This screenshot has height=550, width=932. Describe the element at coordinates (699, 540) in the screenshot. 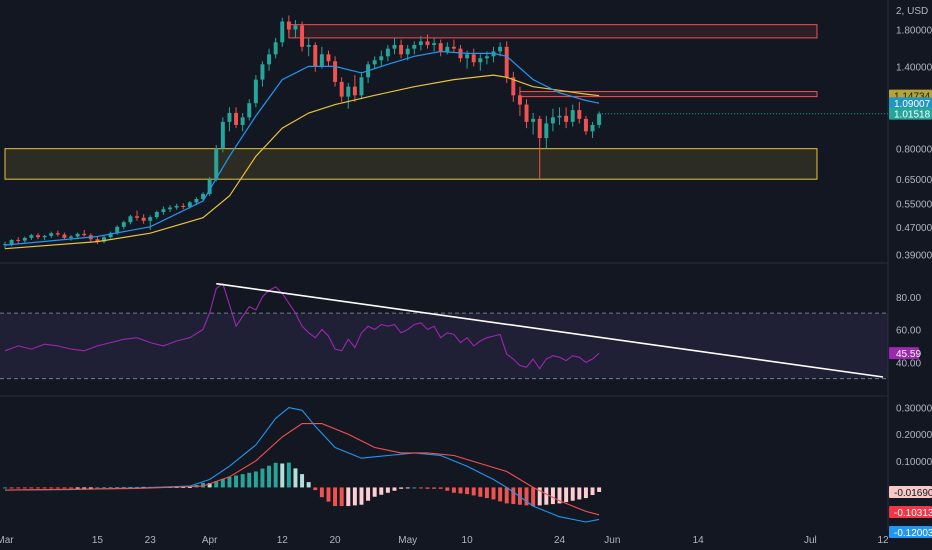

I see `time-tick-label: 14` at that location.